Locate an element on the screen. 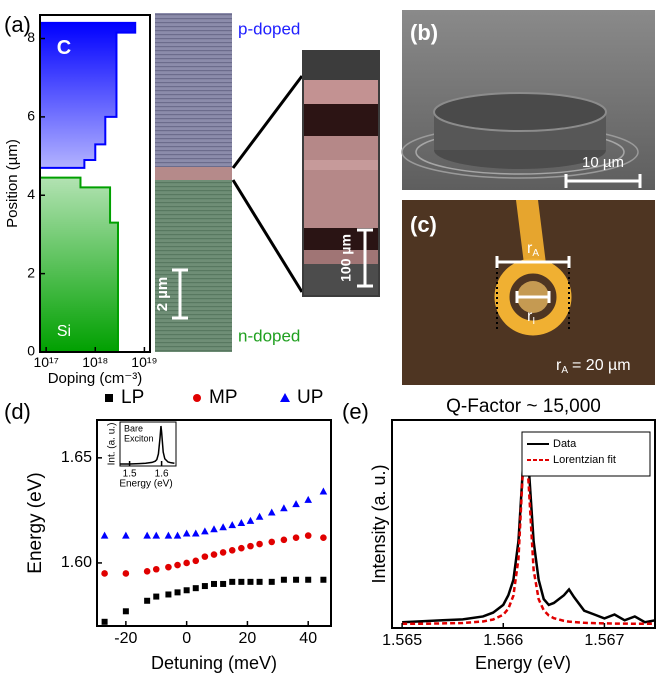 Image resolution: width=657 pixels, height=681 pixels. panel-label: (a) is located at coordinates (17, 24).